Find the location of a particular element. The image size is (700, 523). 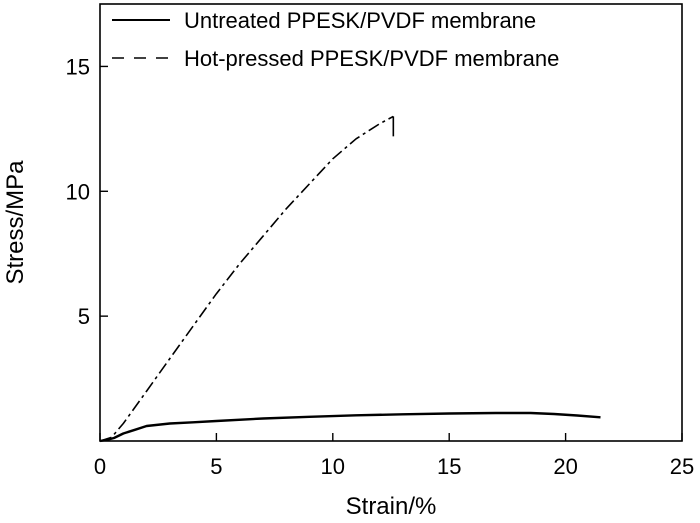

x-tick-label: 5 is located at coordinates (216, 466).